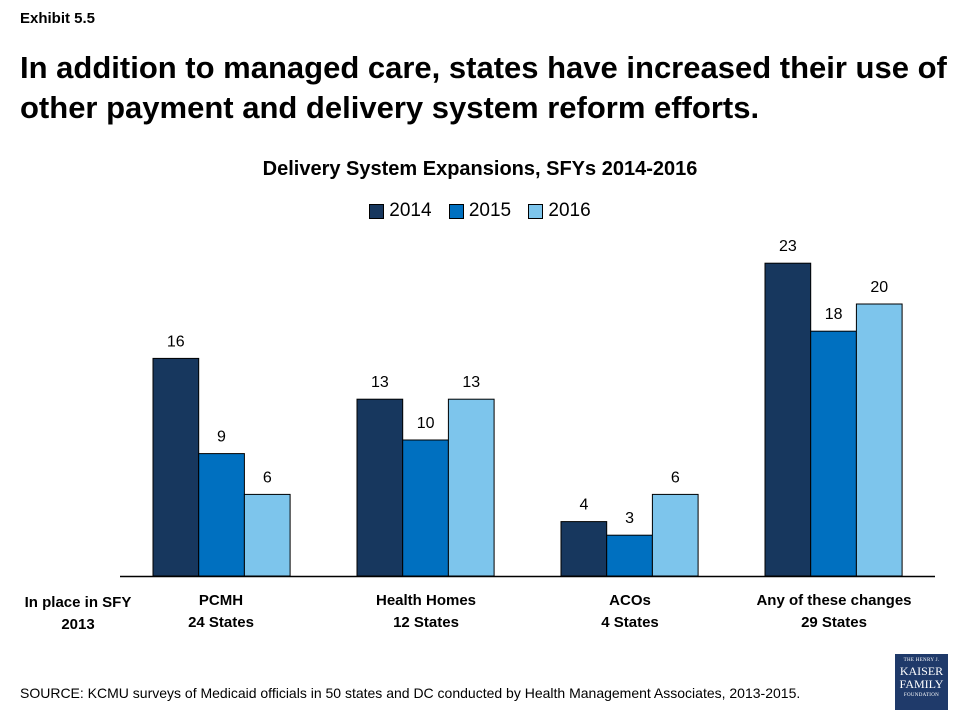 Image resolution: width=960 pixels, height=720 pixels. Describe the element at coordinates (58, 18) in the screenshot. I see `exhibit-number: Exhibit 5.5` at that location.